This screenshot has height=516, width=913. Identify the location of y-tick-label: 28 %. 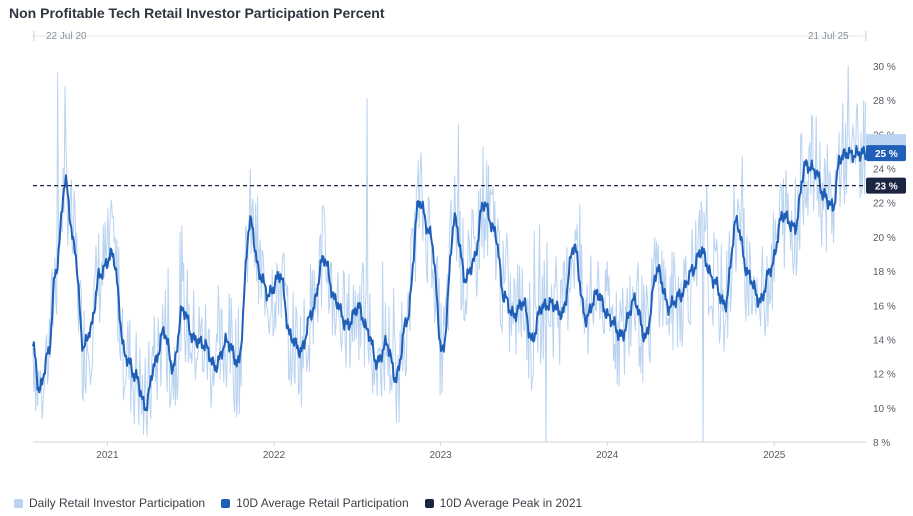
(884, 101).